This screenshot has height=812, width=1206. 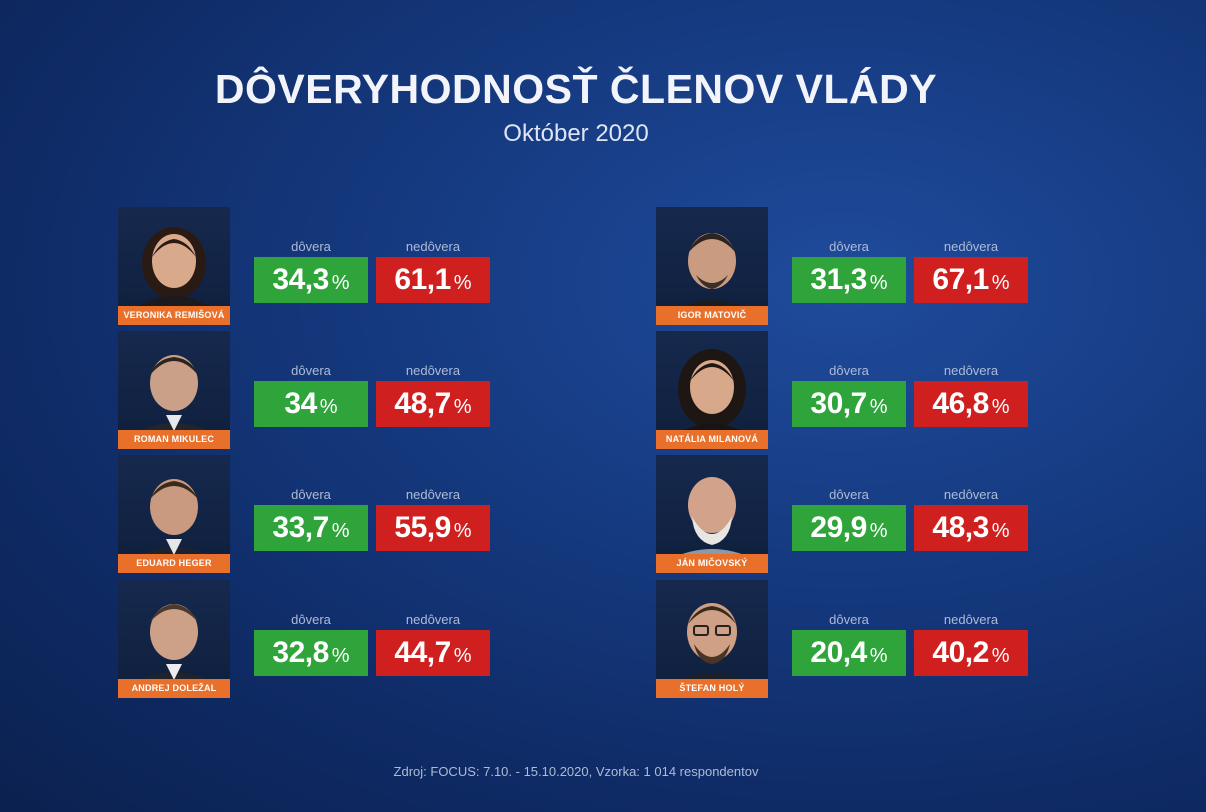 What do you see at coordinates (712, 563) in the screenshot?
I see `member-name: JÁN MIČOVSKÝ` at bounding box center [712, 563].